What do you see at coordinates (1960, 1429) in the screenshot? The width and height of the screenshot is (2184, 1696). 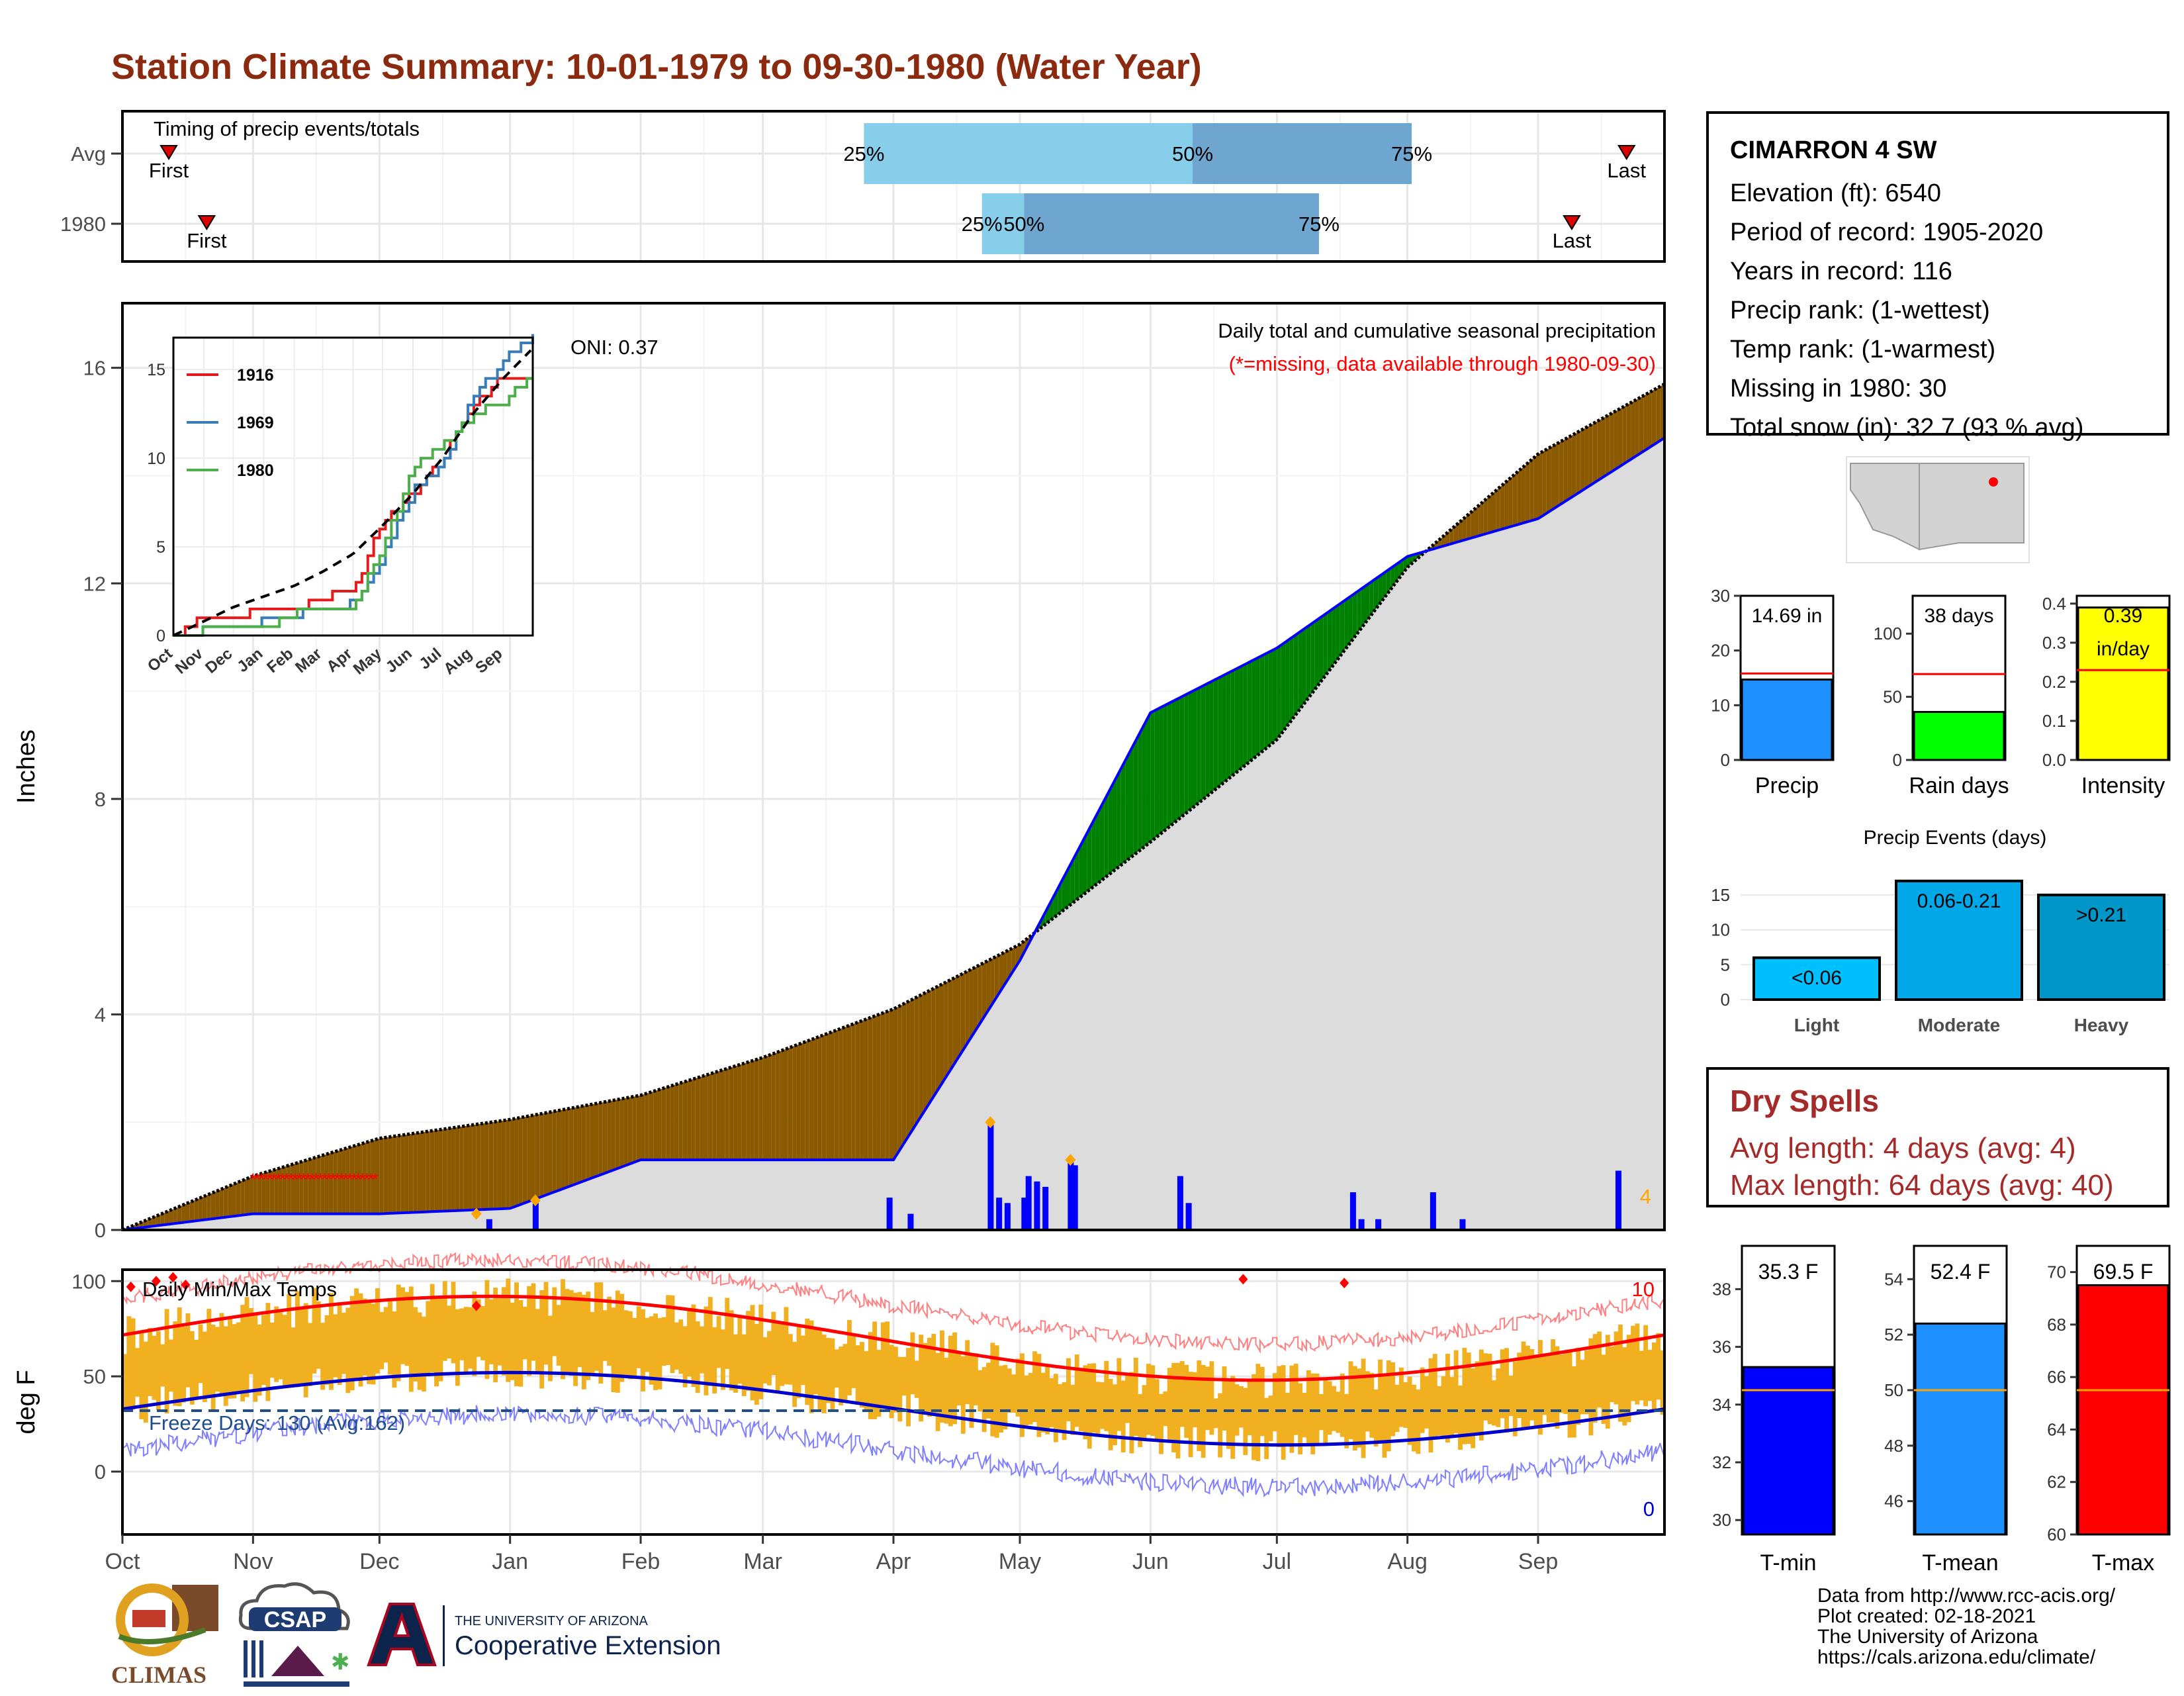 I see `temp-bar` at bounding box center [1960, 1429].